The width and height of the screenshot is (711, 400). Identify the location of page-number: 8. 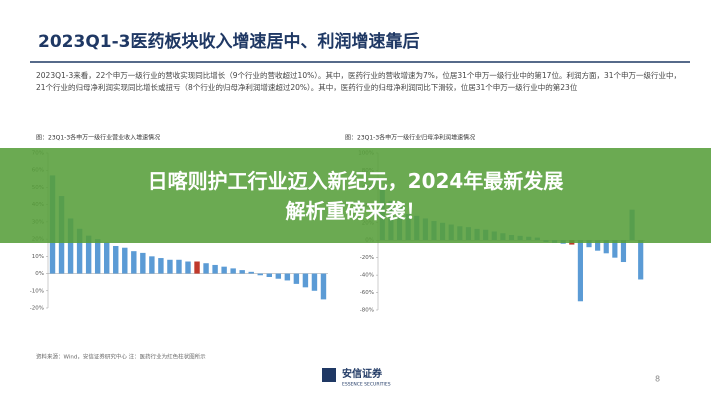
(657, 379).